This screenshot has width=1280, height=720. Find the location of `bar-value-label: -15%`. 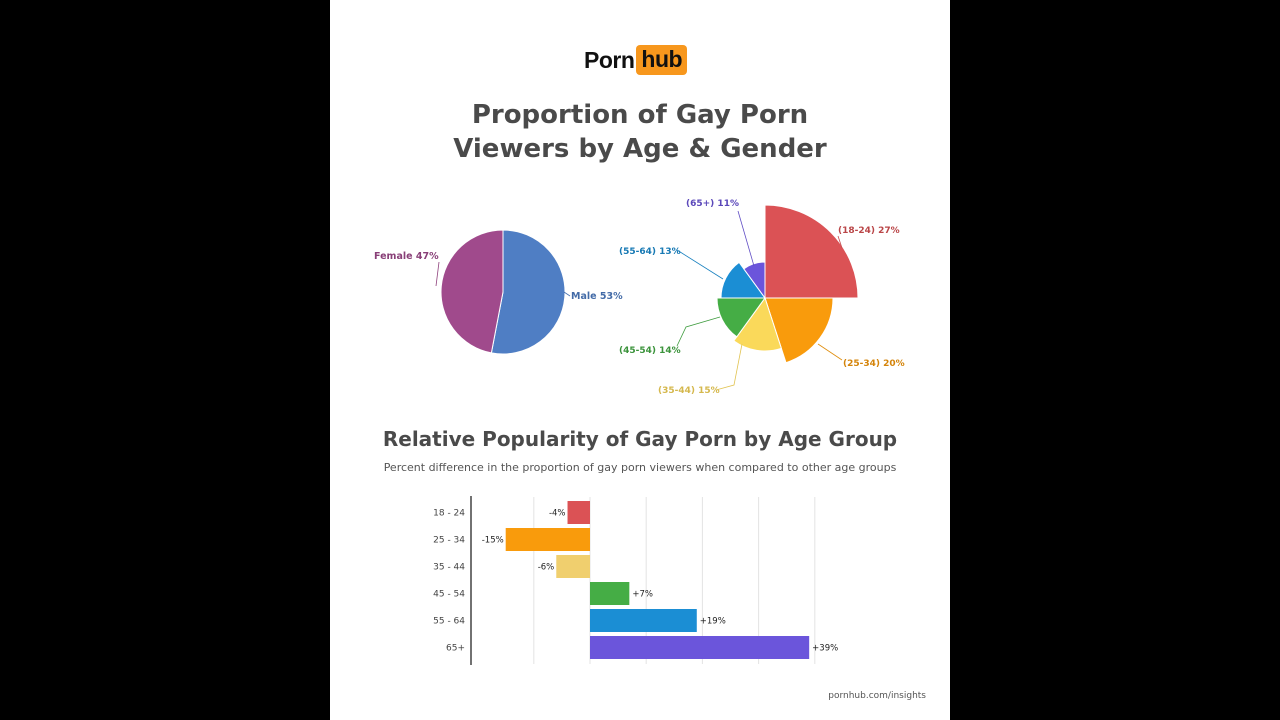

bar-value-label: -15% is located at coordinates (493, 541).